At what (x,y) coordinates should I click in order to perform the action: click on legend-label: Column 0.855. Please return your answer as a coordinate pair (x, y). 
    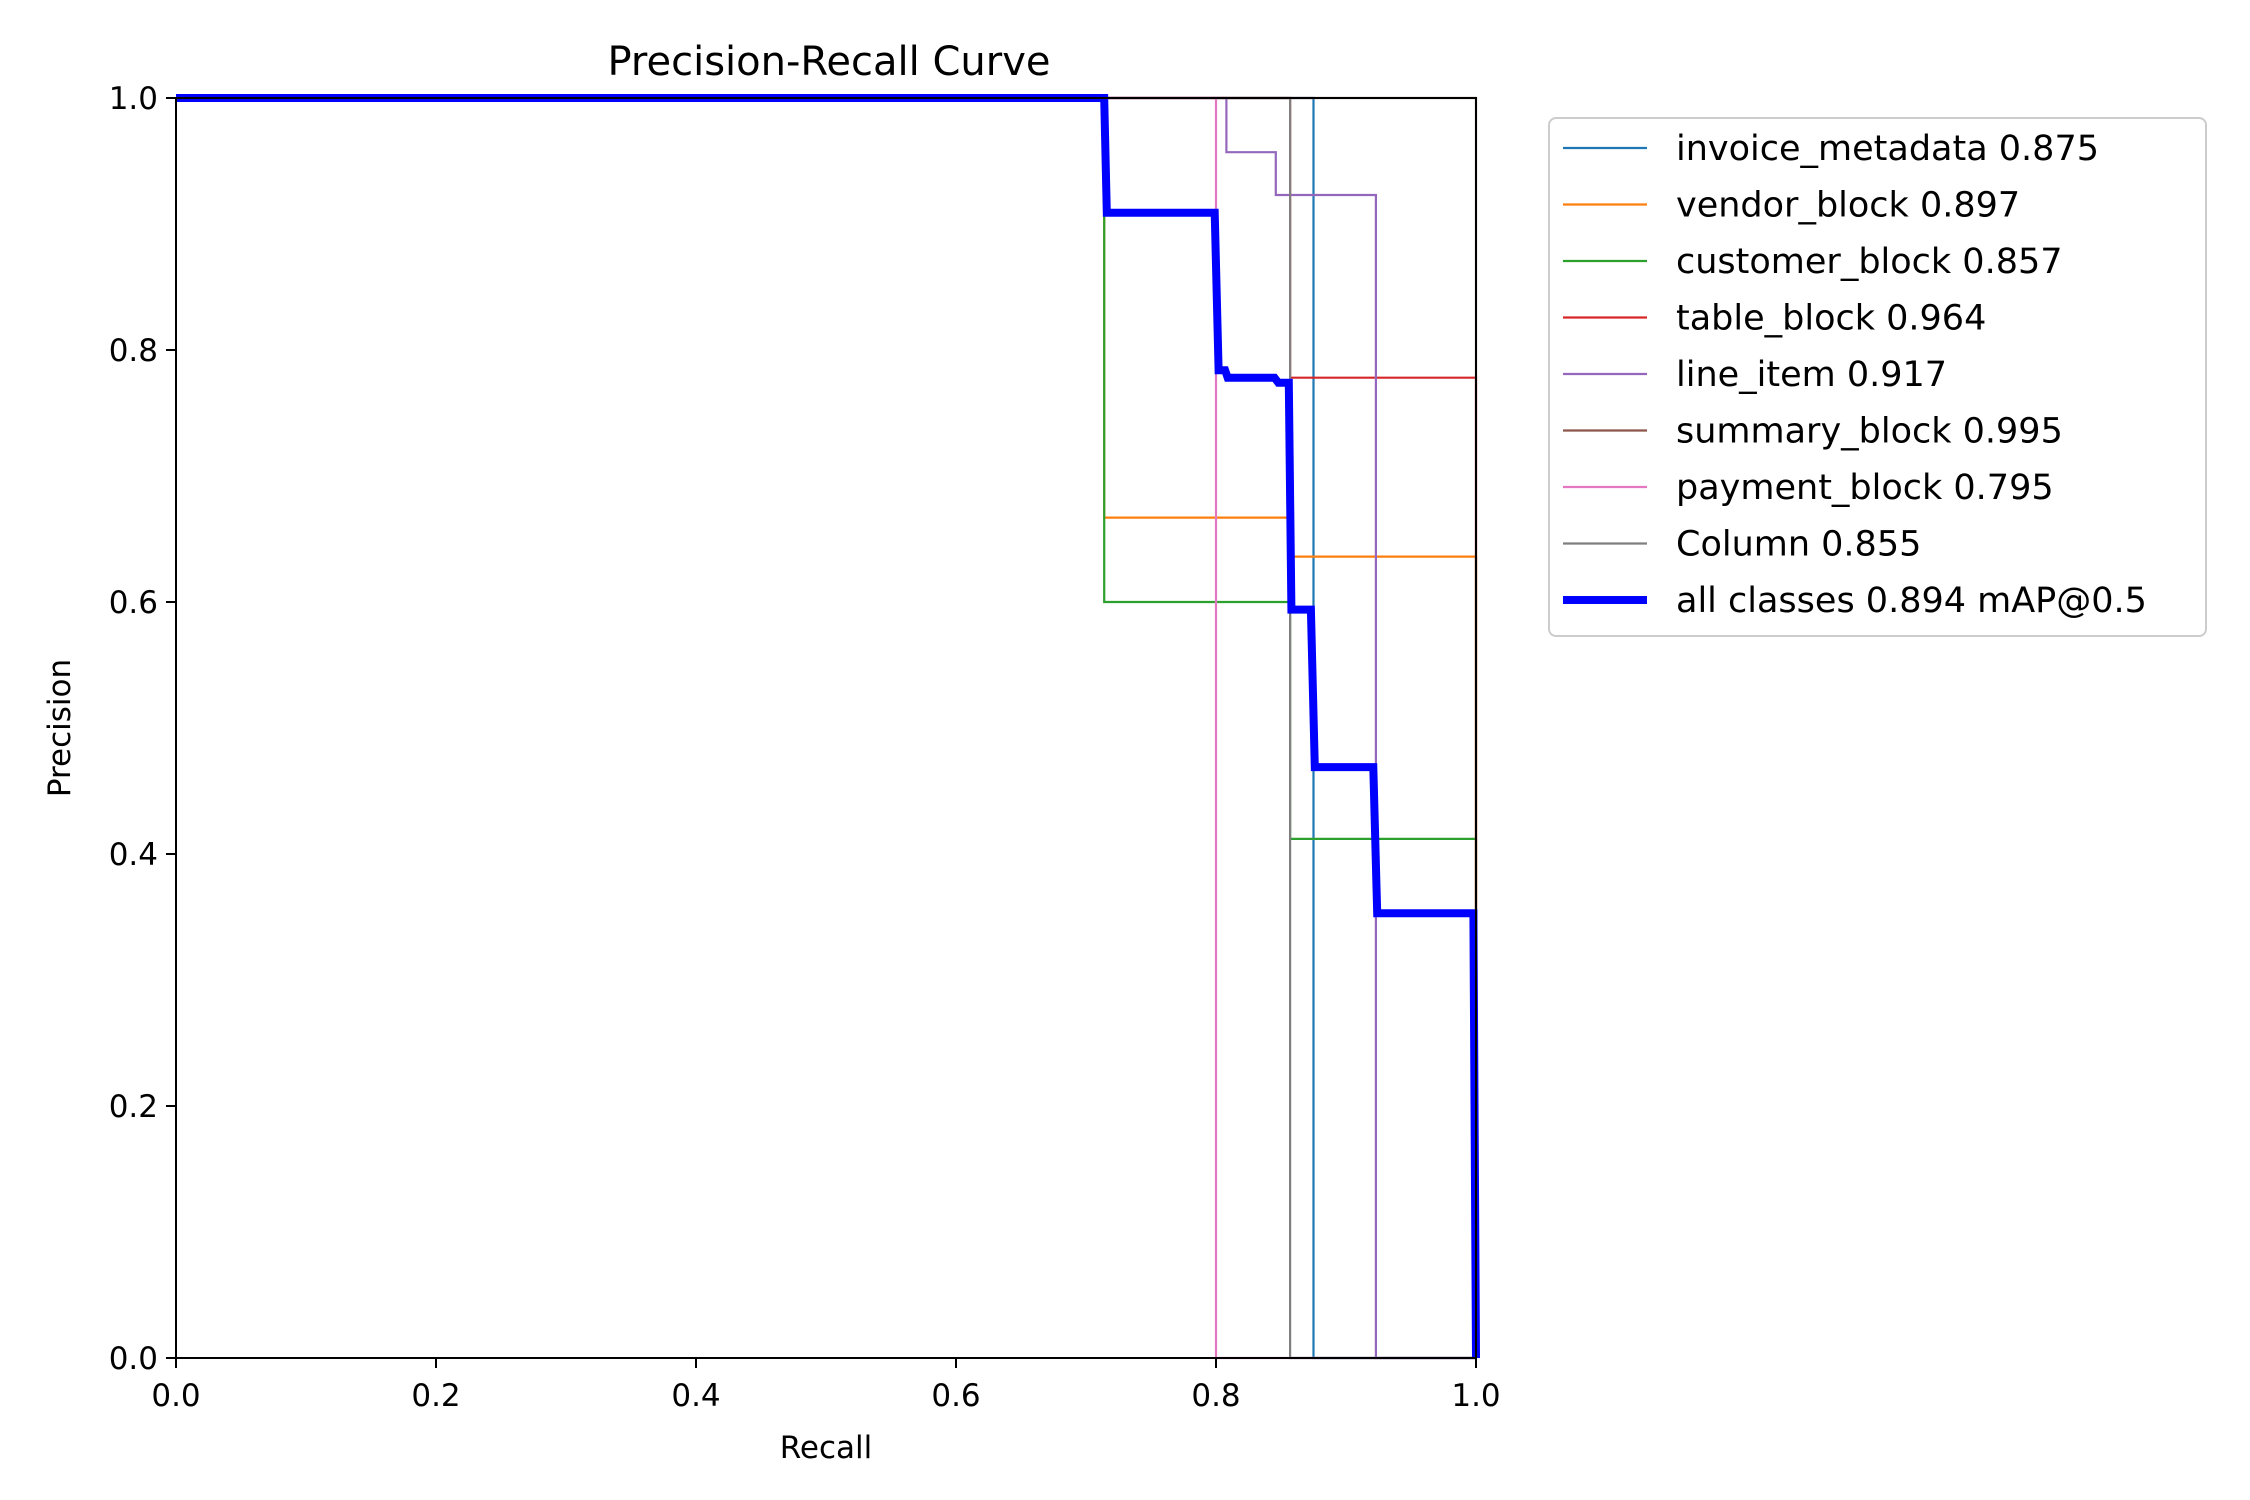
    Looking at the image, I should click on (1798, 545).